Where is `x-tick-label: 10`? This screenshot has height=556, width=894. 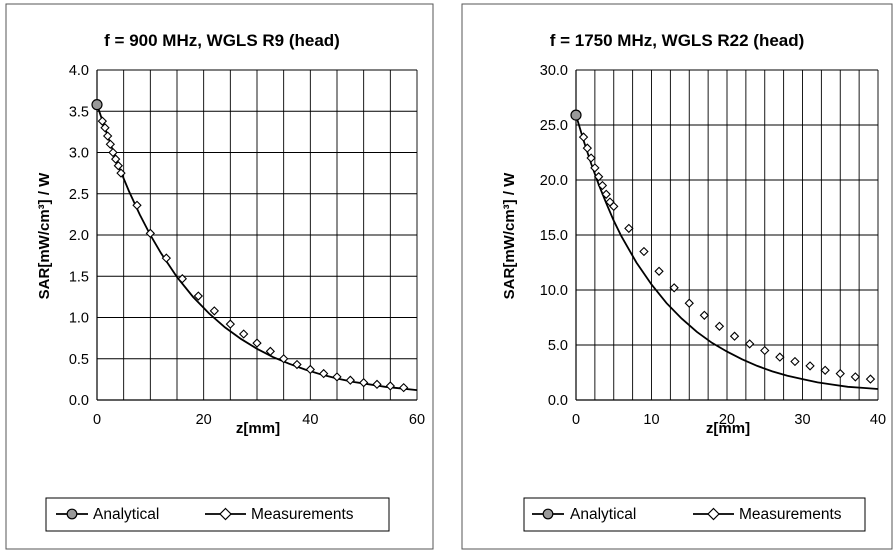 x-tick-label: 10 is located at coordinates (651, 420).